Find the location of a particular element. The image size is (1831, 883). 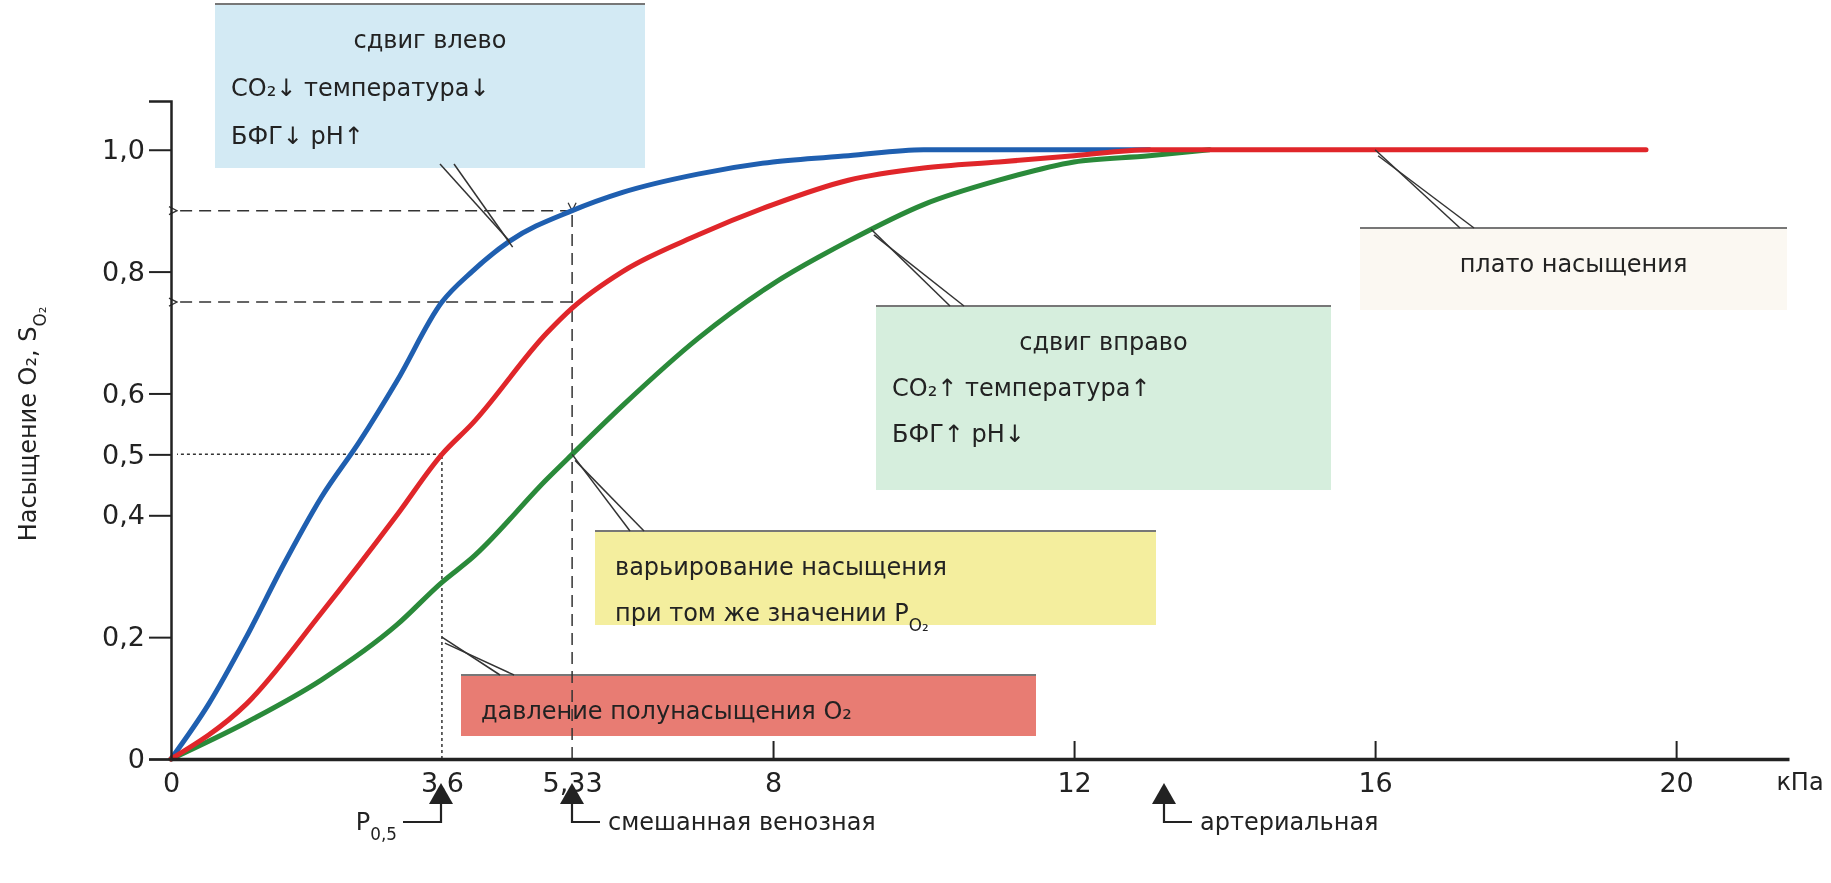

x-tick-label: 8 is located at coordinates (773, 783).